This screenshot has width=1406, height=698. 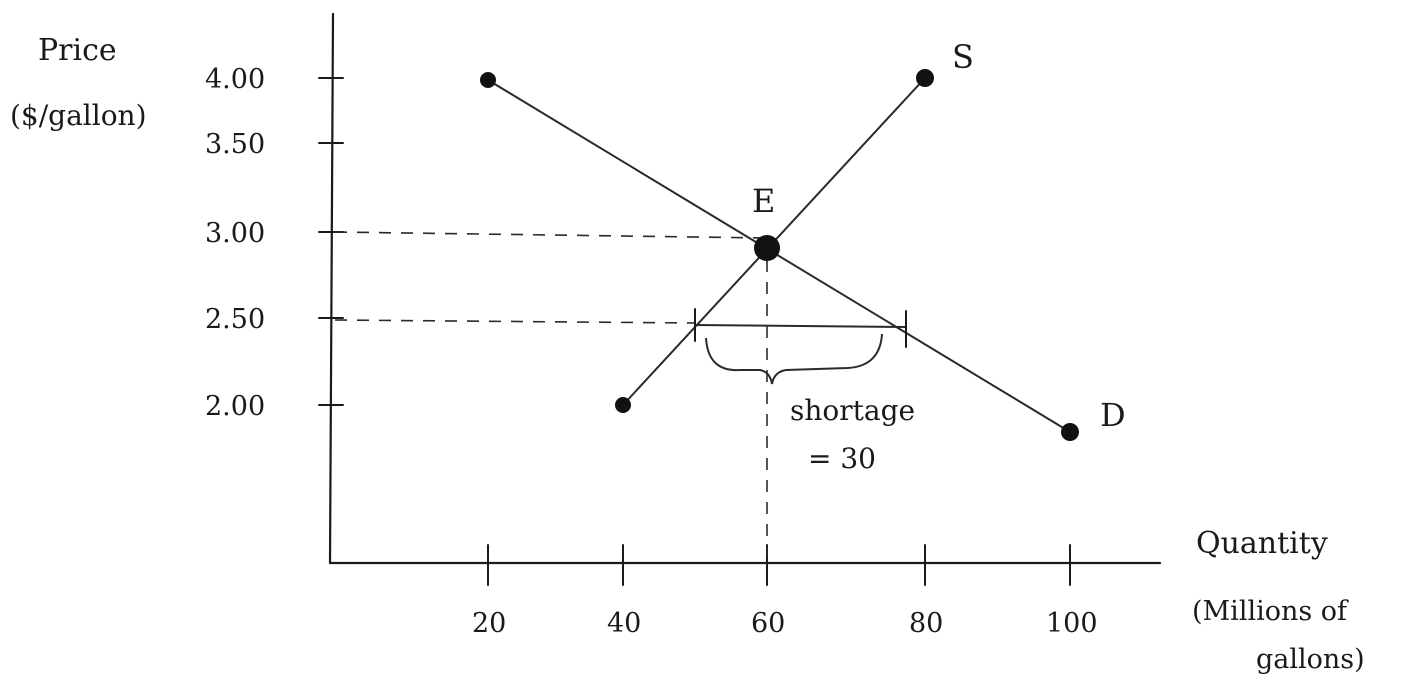 I want to click on x-axis-unit-line2: gallons), so click(x=1310, y=659).